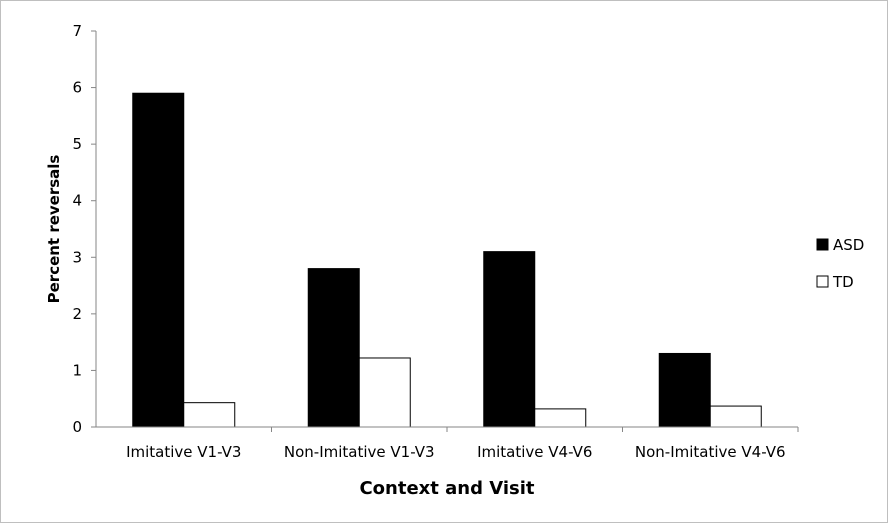 The height and width of the screenshot is (523, 888). What do you see at coordinates (77, 201) in the screenshot?
I see `y-tick-label: 4` at bounding box center [77, 201].